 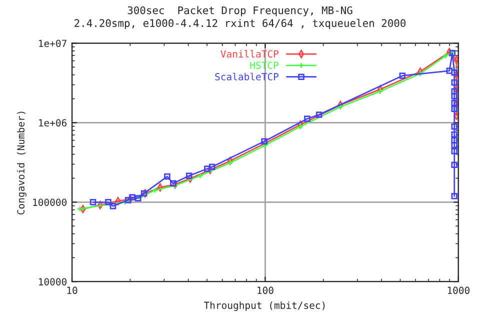 I want to click on legend-label: ScalableTCP, so click(x=246, y=76).